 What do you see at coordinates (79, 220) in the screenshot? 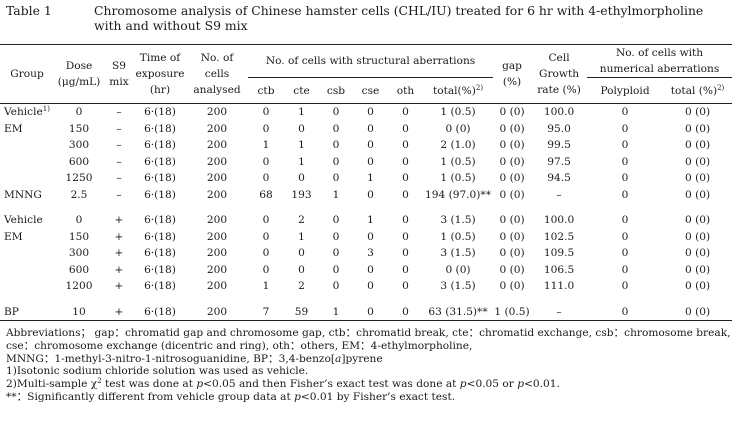
I see `cell-dose: 0` at bounding box center [79, 220].